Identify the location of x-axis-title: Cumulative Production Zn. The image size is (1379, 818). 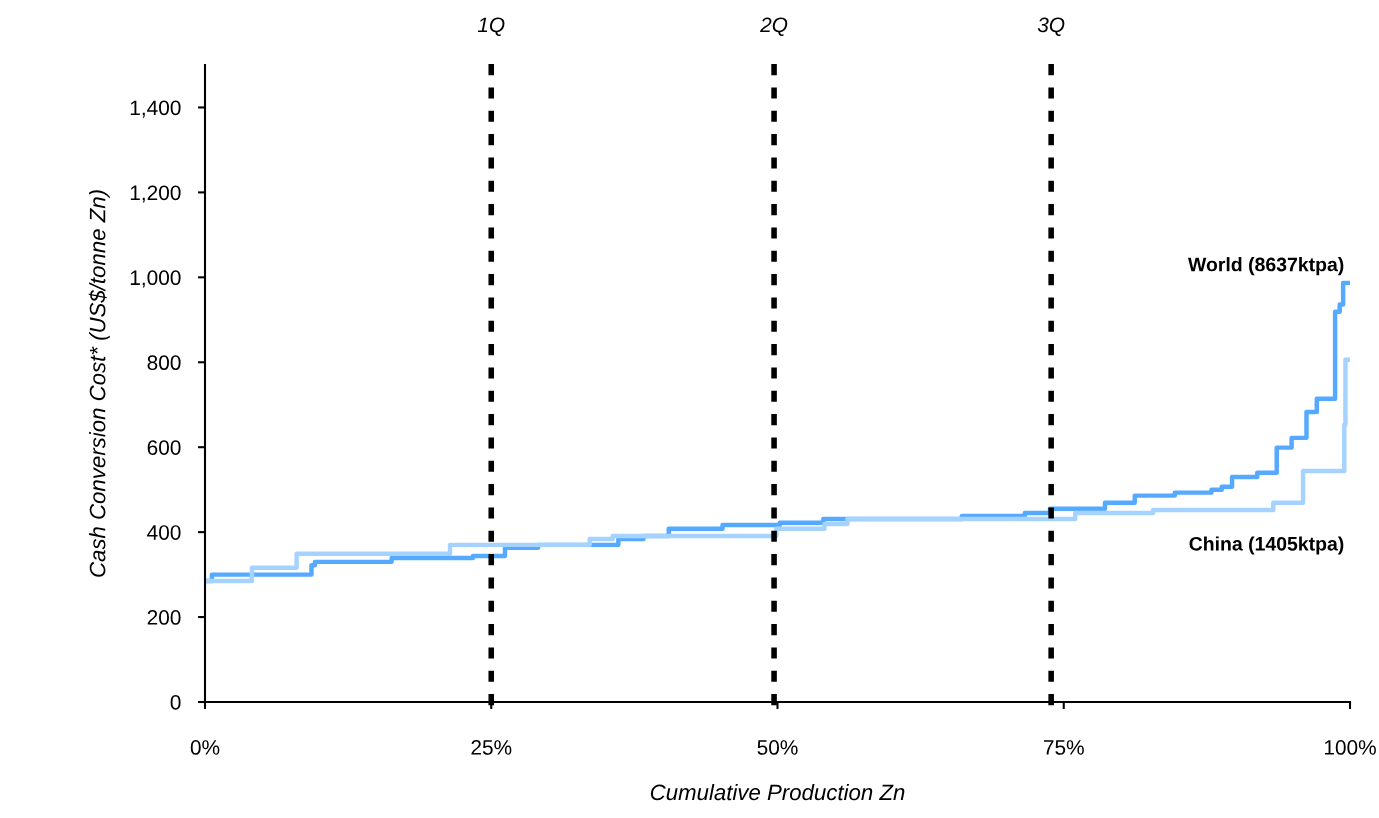
(777, 792).